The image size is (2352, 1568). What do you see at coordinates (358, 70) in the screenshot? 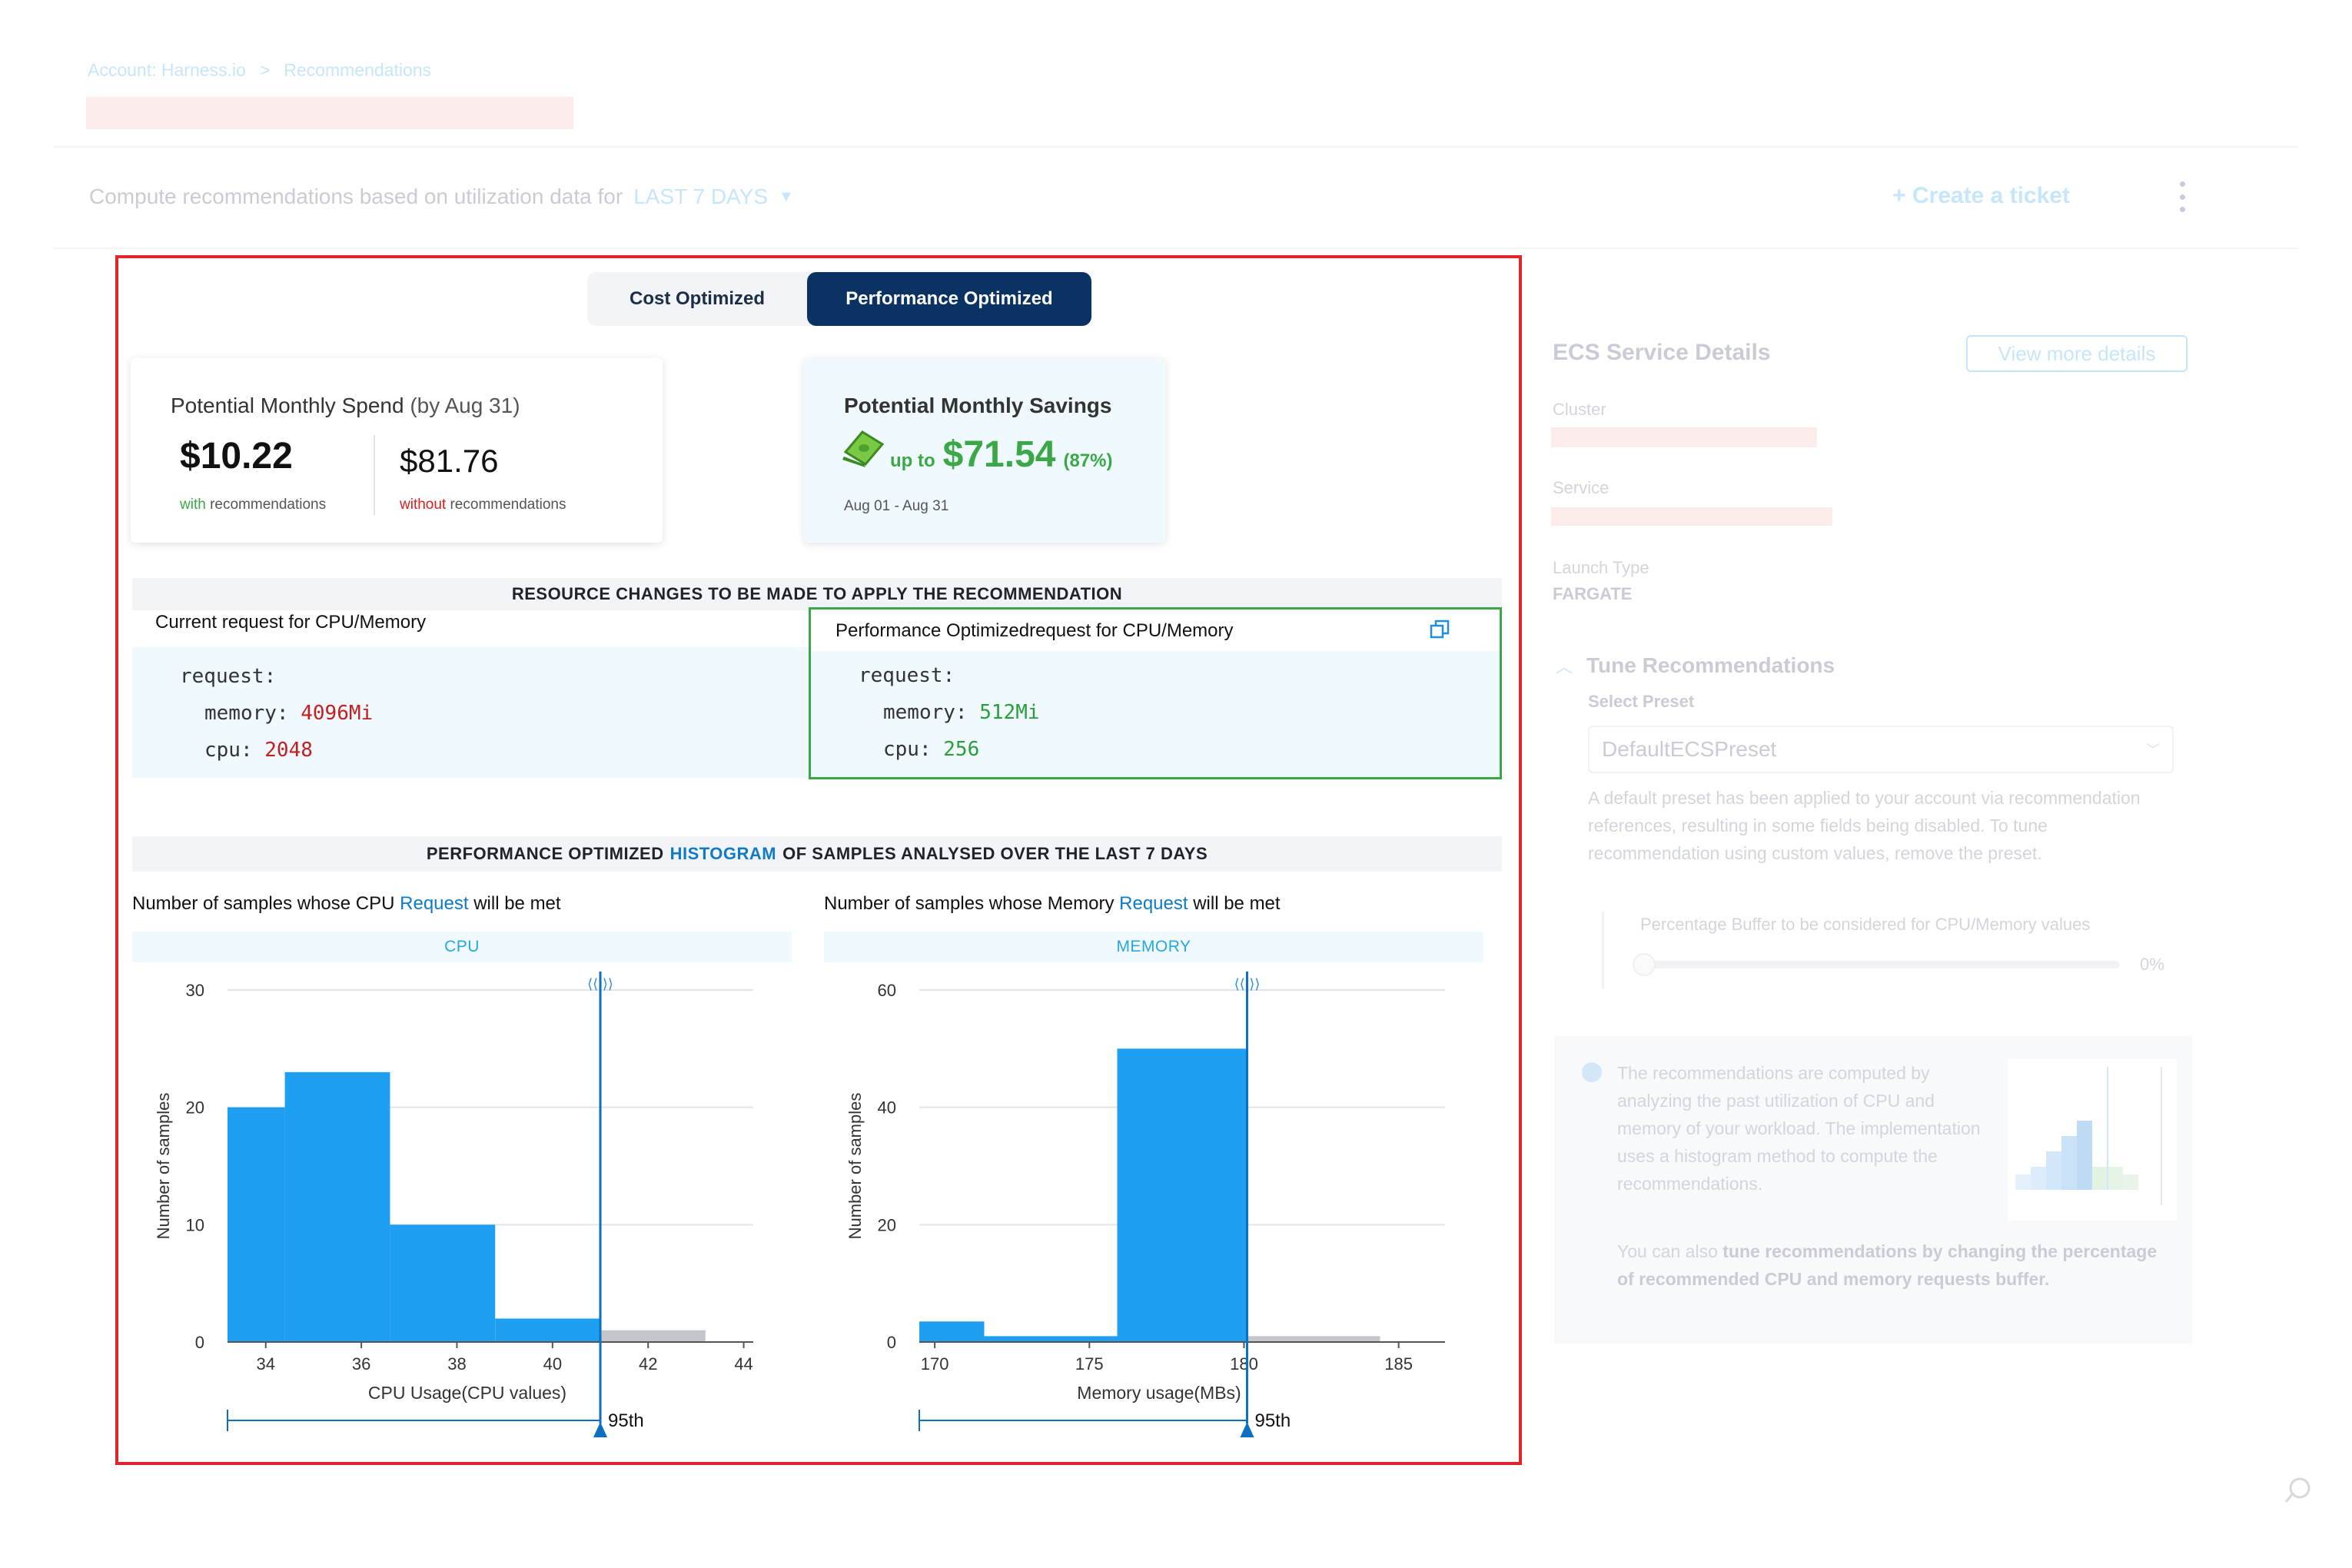
I see `breadcrumb-recommendations-link: Recommendations` at bounding box center [358, 70].